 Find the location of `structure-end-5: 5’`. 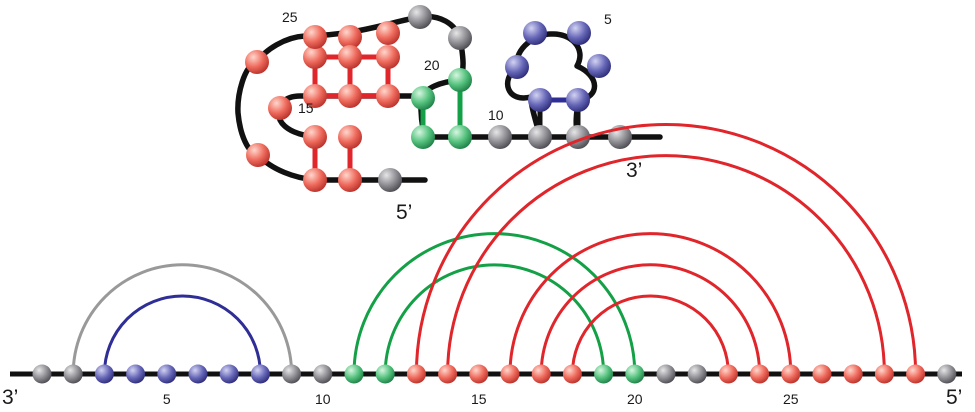

structure-end-5: 5’ is located at coordinates (404, 212).